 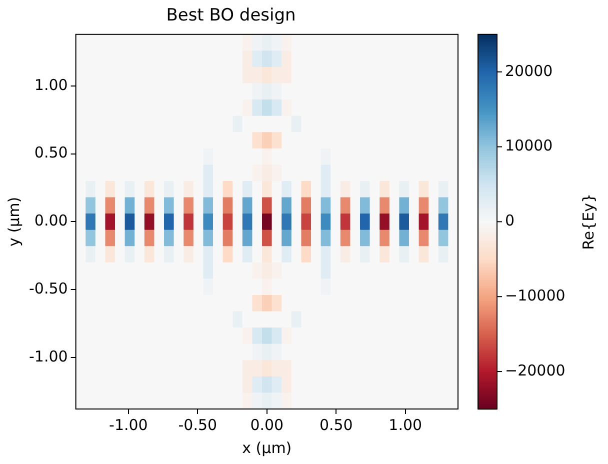 What do you see at coordinates (51, 221) in the screenshot?
I see `y-tick-label: 0.00` at bounding box center [51, 221].